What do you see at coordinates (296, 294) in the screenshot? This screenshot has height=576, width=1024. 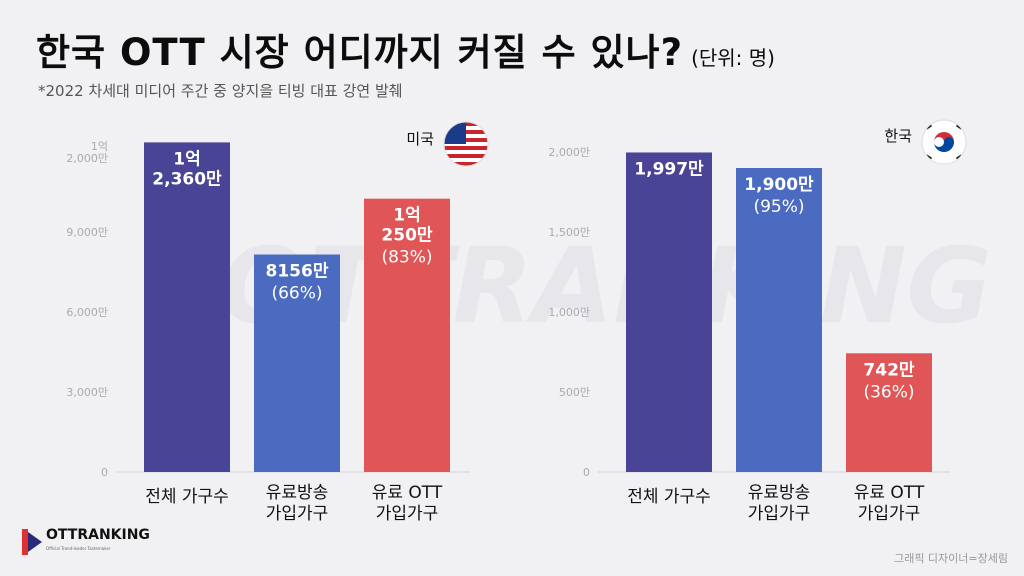 I see `bar-percent-label: (66%)` at bounding box center [296, 294].